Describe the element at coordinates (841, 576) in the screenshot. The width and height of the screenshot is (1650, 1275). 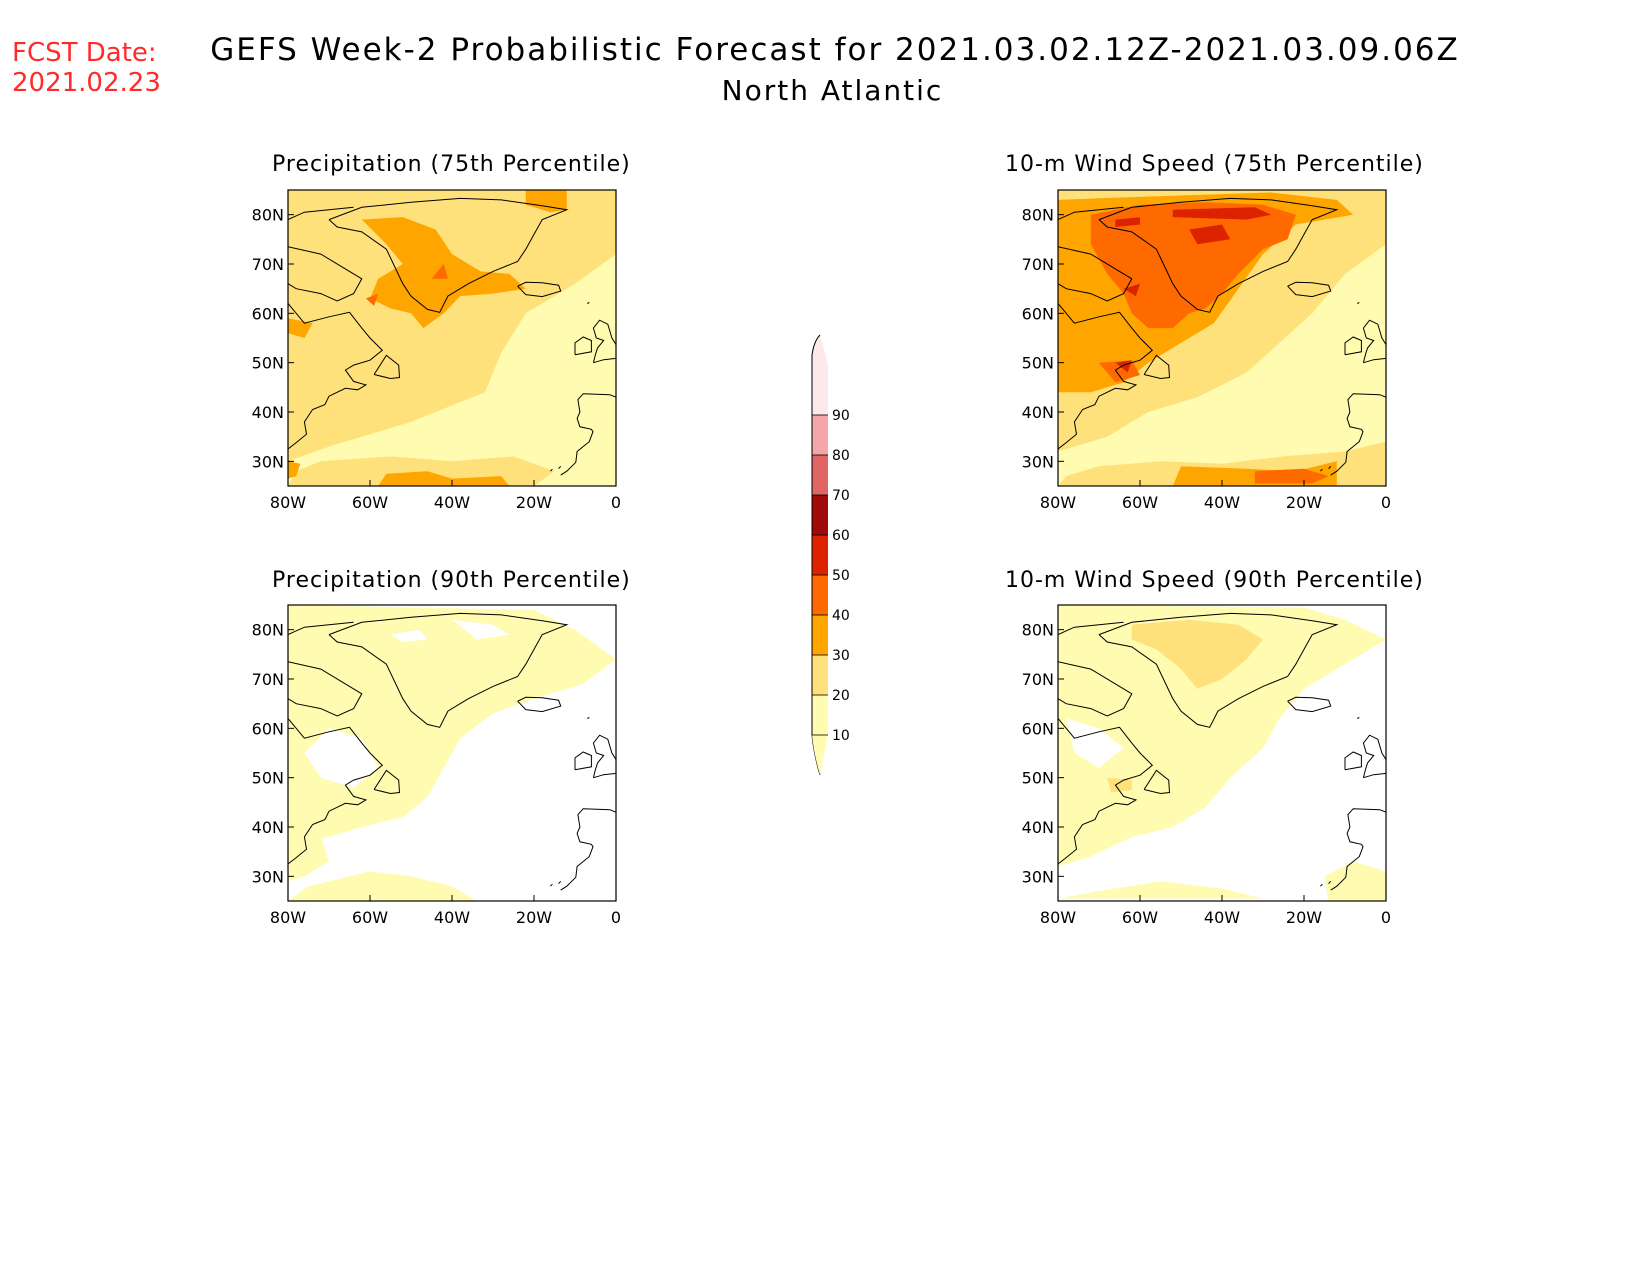
I see `colorbar-label: 50` at that location.